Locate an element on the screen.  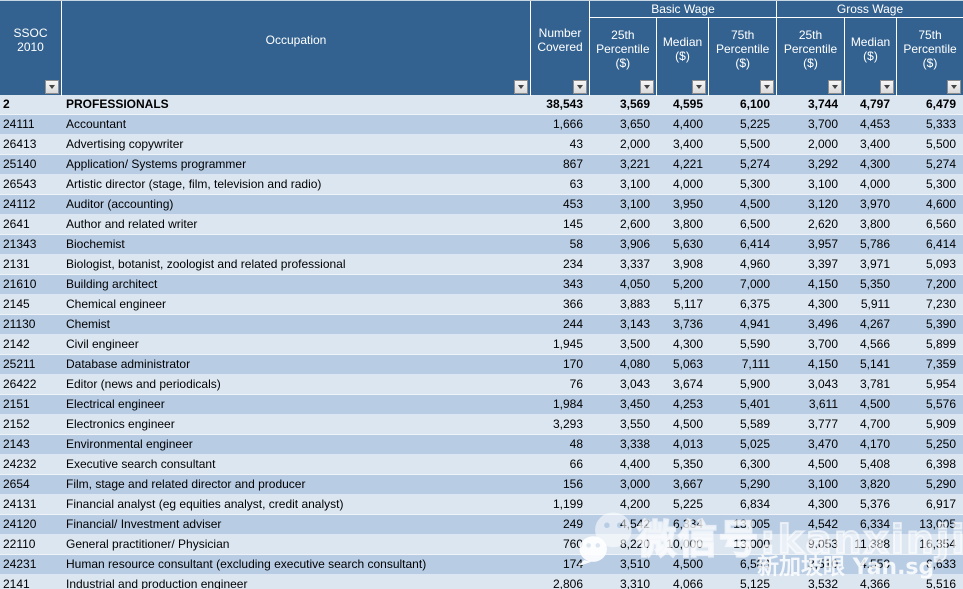
value-cell: 5,274 is located at coordinates (940, 164).